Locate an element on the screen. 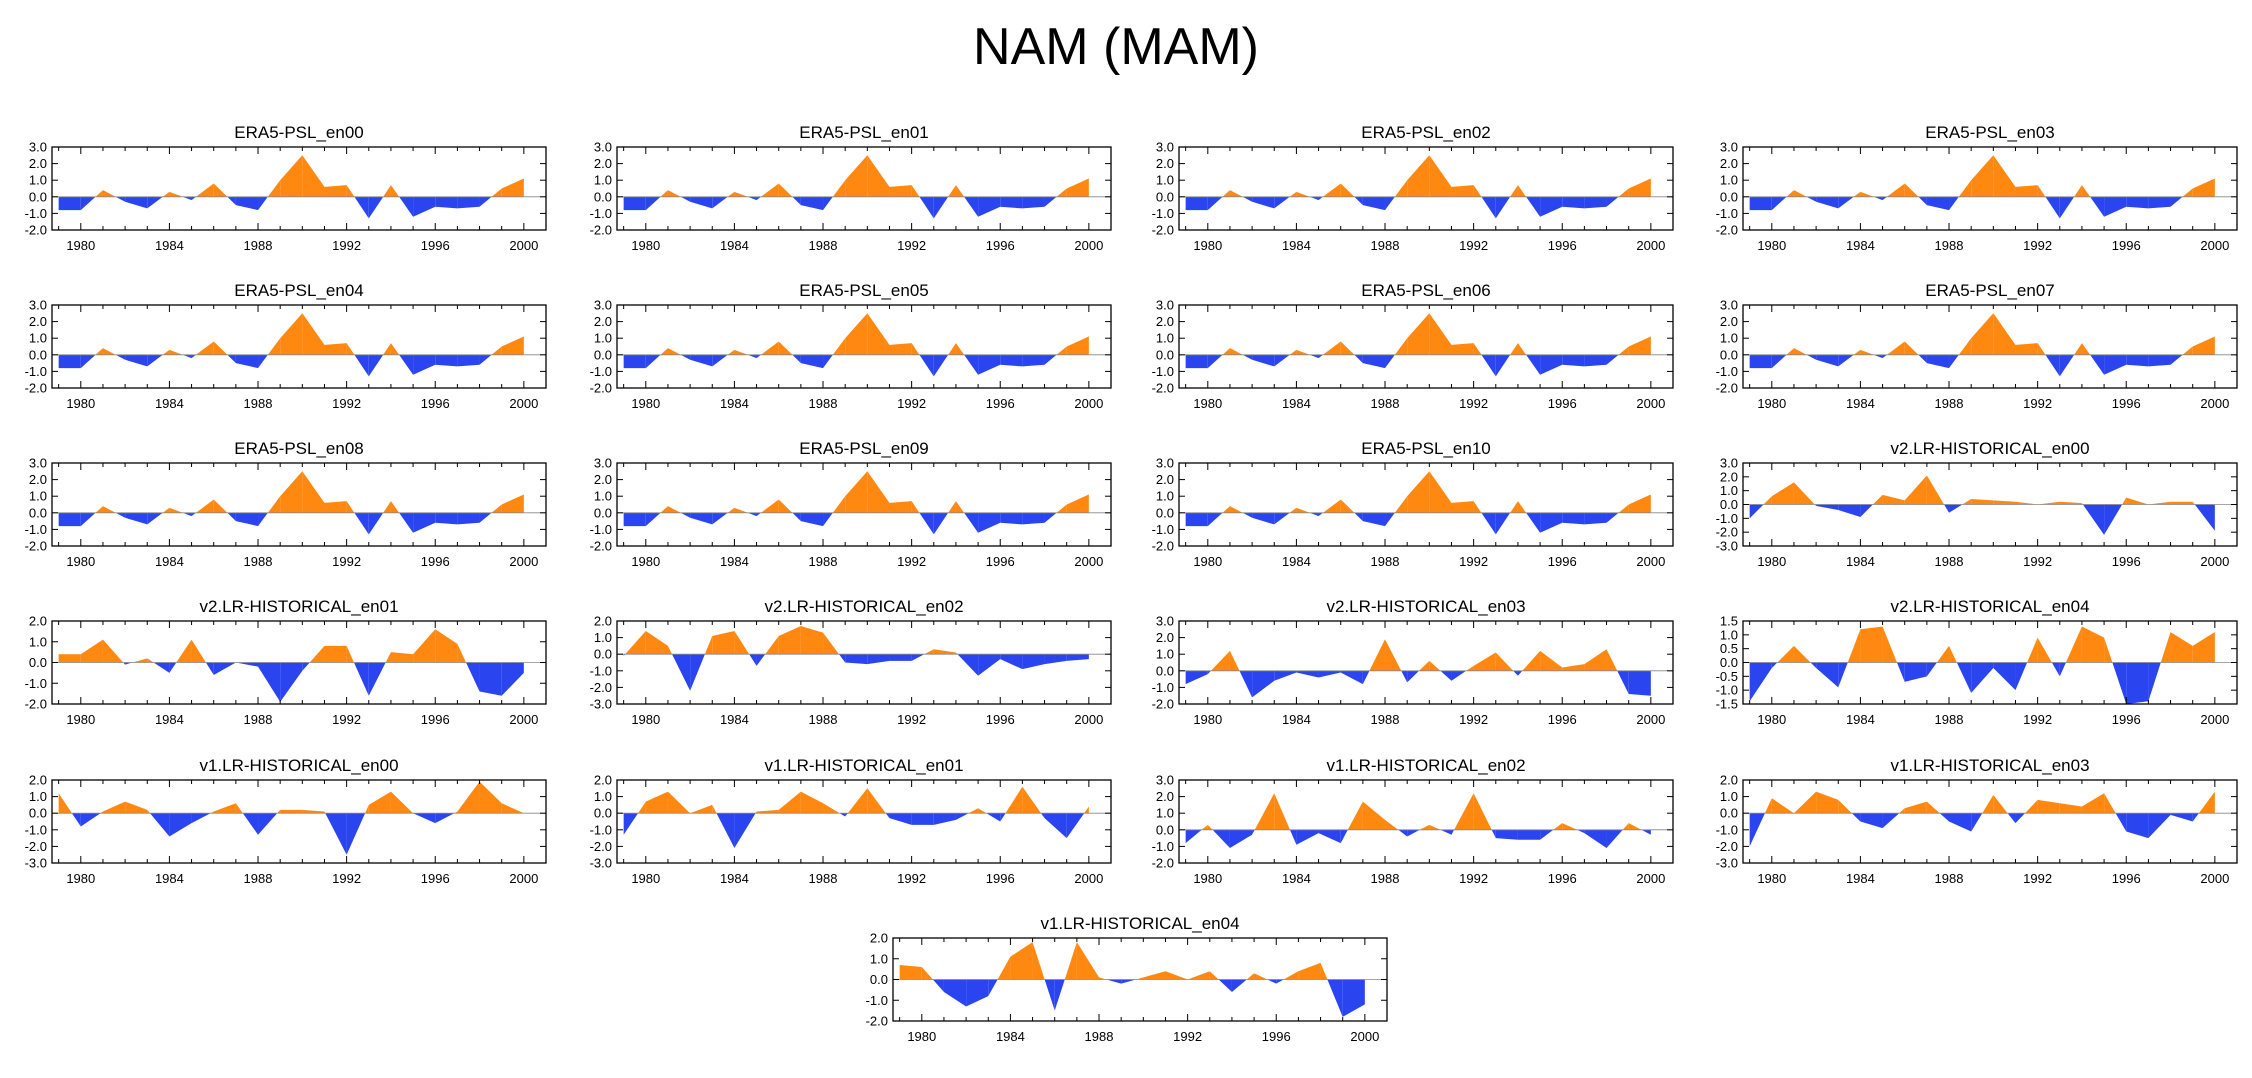 The height and width of the screenshot is (1078, 2252). x-tick-label: 1984 is located at coordinates (1296, 878).